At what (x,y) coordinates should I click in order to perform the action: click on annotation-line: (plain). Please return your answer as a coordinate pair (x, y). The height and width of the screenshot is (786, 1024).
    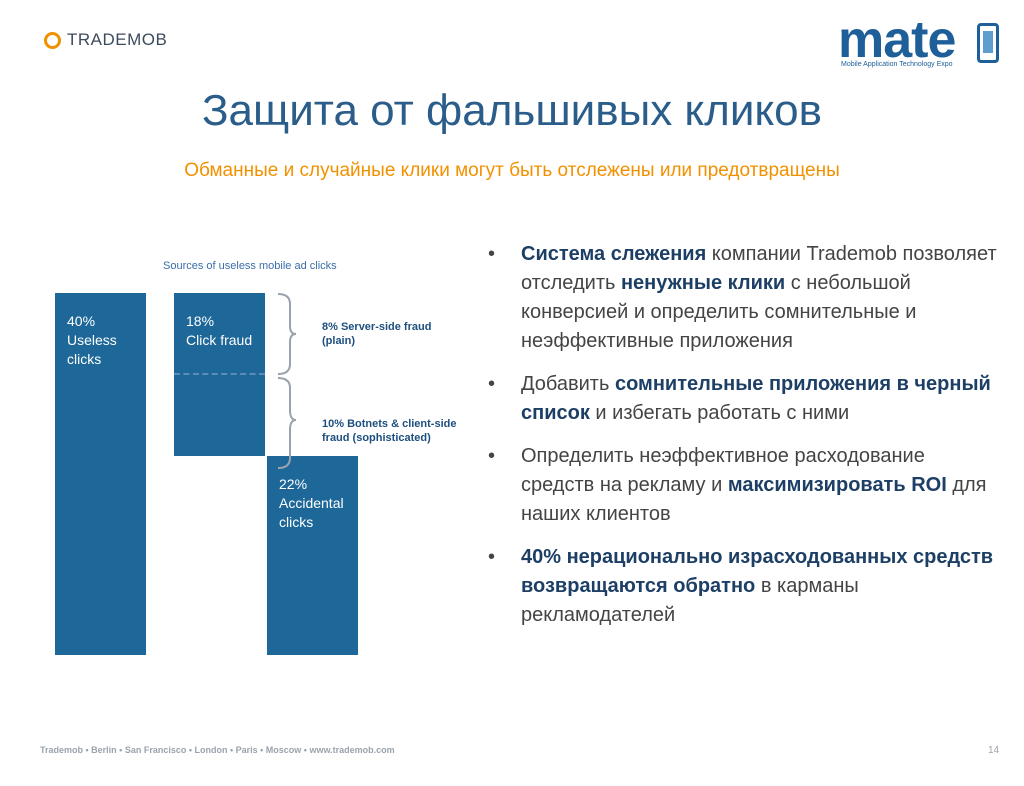
    Looking at the image, I should click on (338, 341).